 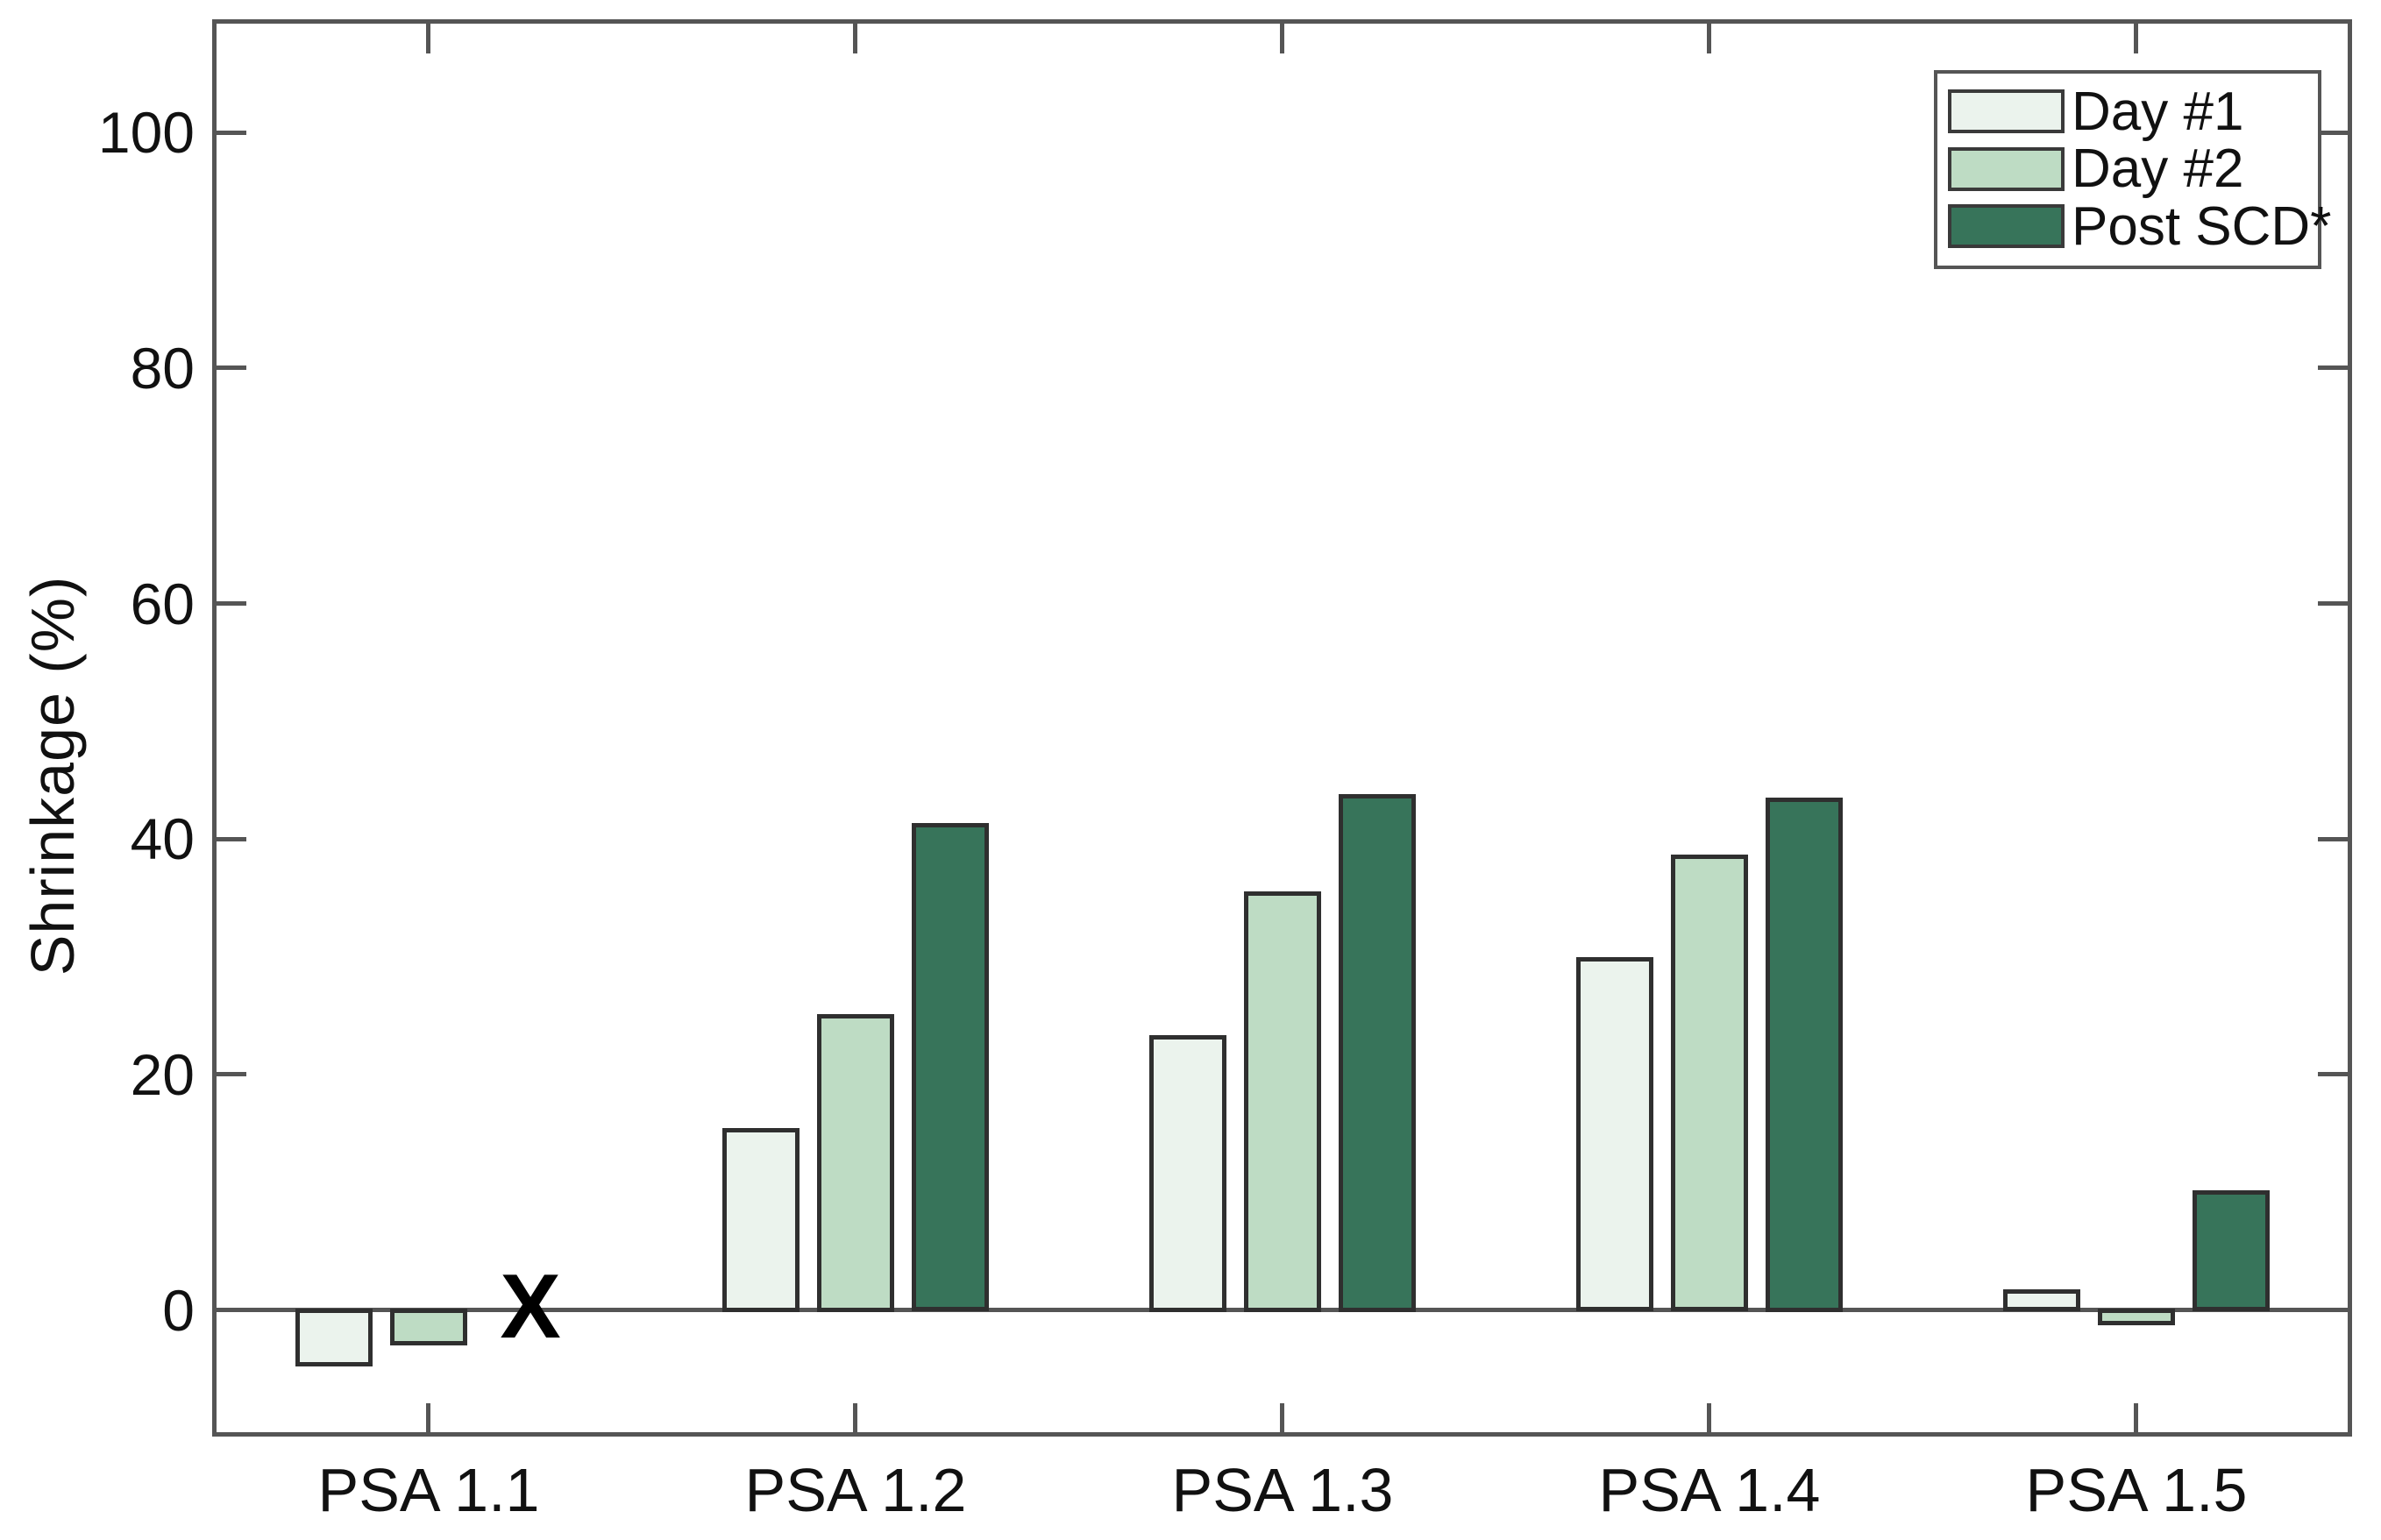 I want to click on y-axis-title: Shrinkage (%), so click(x=52, y=775).